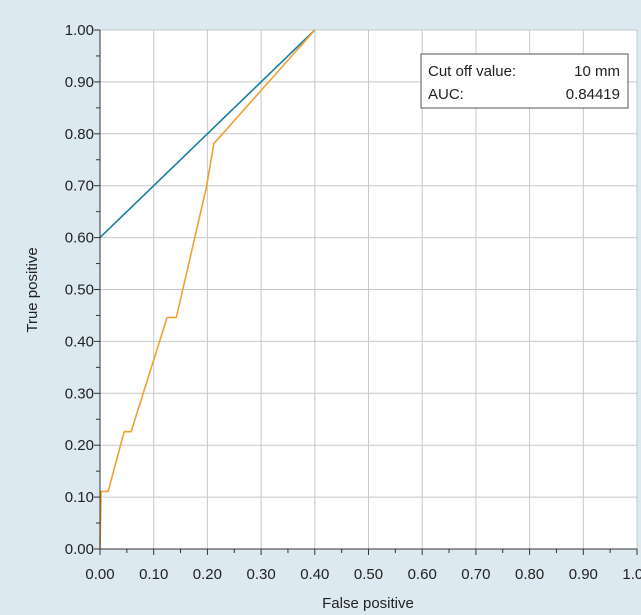 This screenshot has height=615, width=641. Describe the element at coordinates (368, 574) in the screenshot. I see `x-tick-label: 0.50` at that location.